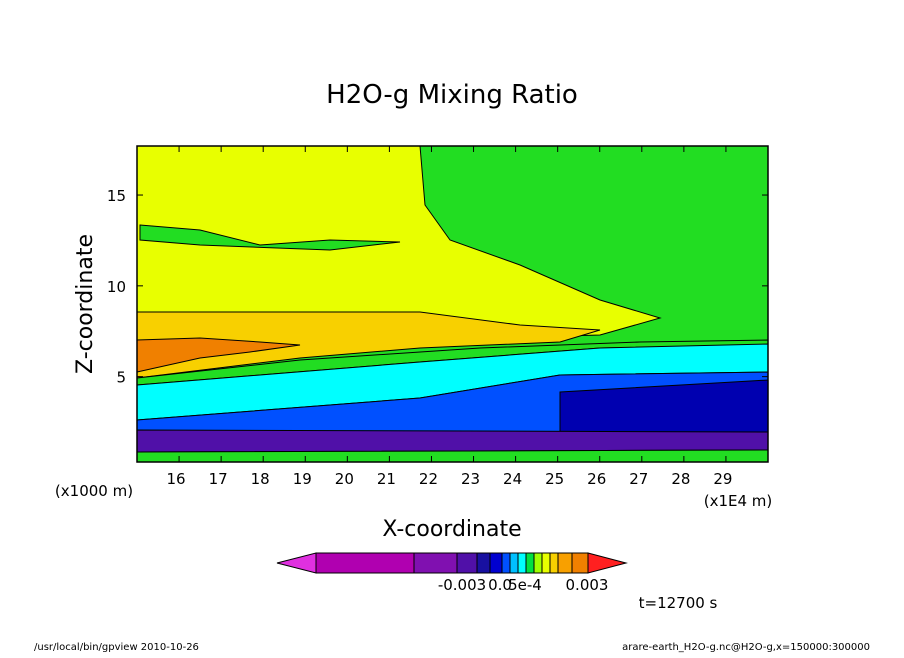 This screenshot has width=904, height=658. I want to click on x-tick-label: 22, so click(428, 479).